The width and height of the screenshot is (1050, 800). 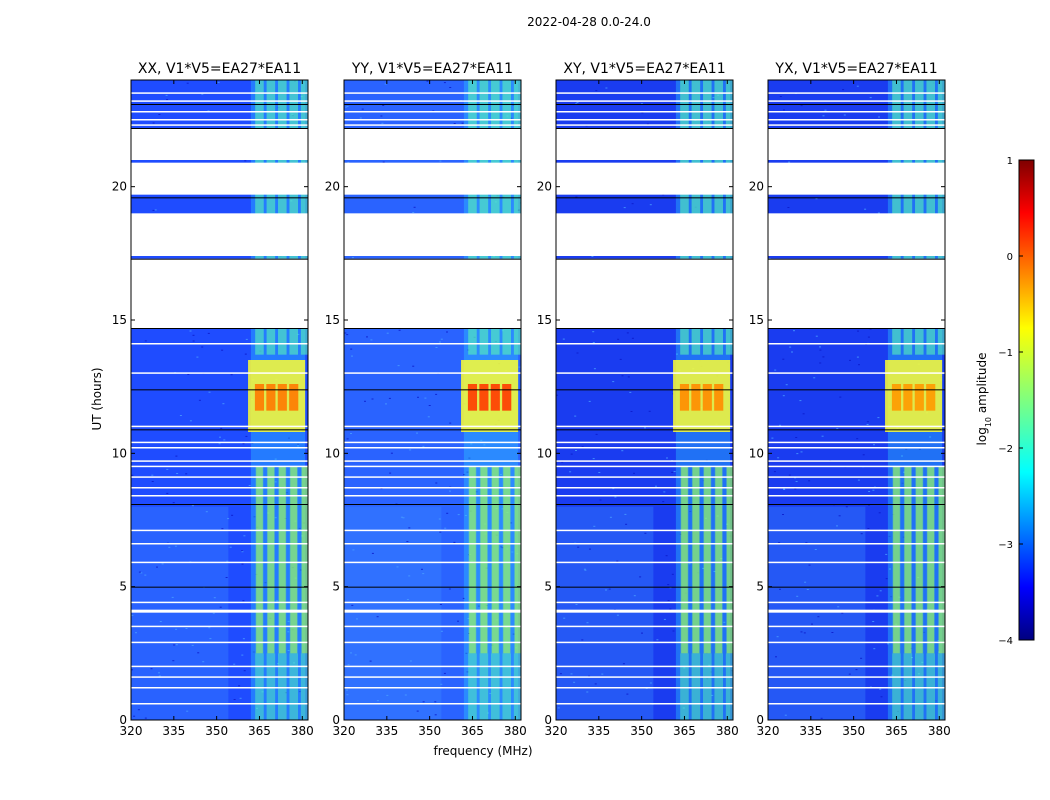 What do you see at coordinates (119, 320) in the screenshot?
I see `y-tick-label: 15` at bounding box center [119, 320].